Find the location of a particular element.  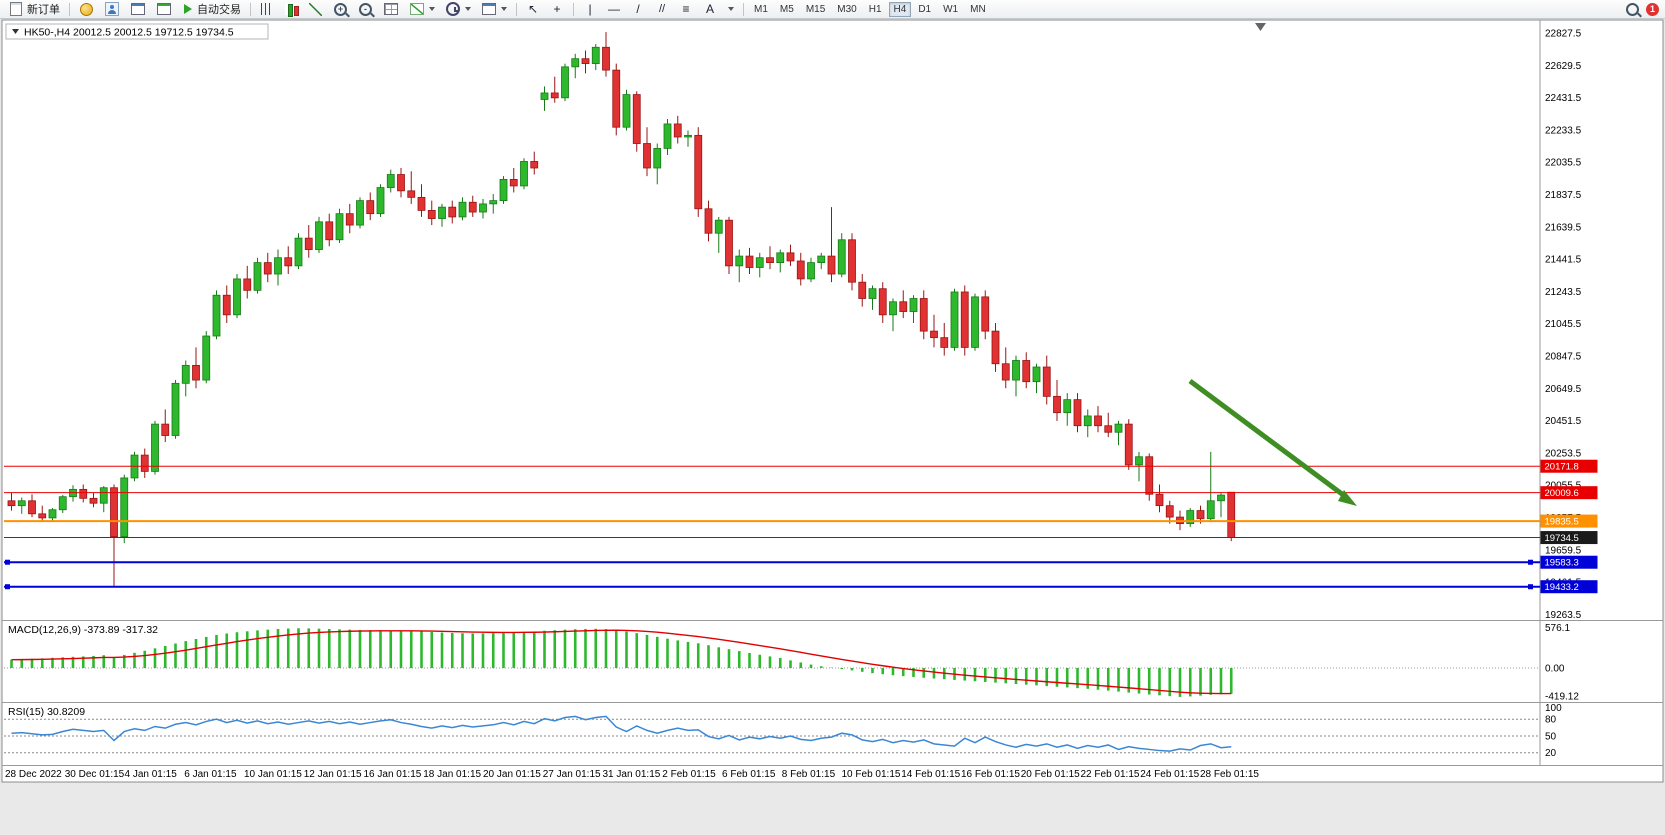

templates-icon is located at coordinates (489, 9).